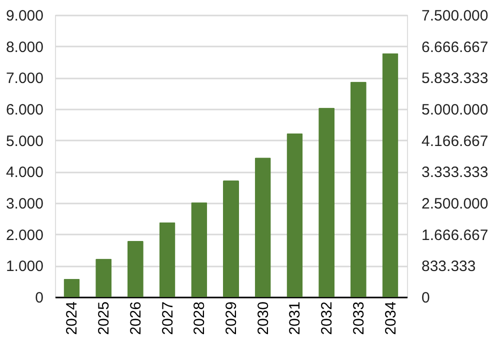 This screenshot has height=340, width=493. What do you see at coordinates (25, 204) in the screenshot?
I see `y-tick-label: 3.000` at bounding box center [25, 204].